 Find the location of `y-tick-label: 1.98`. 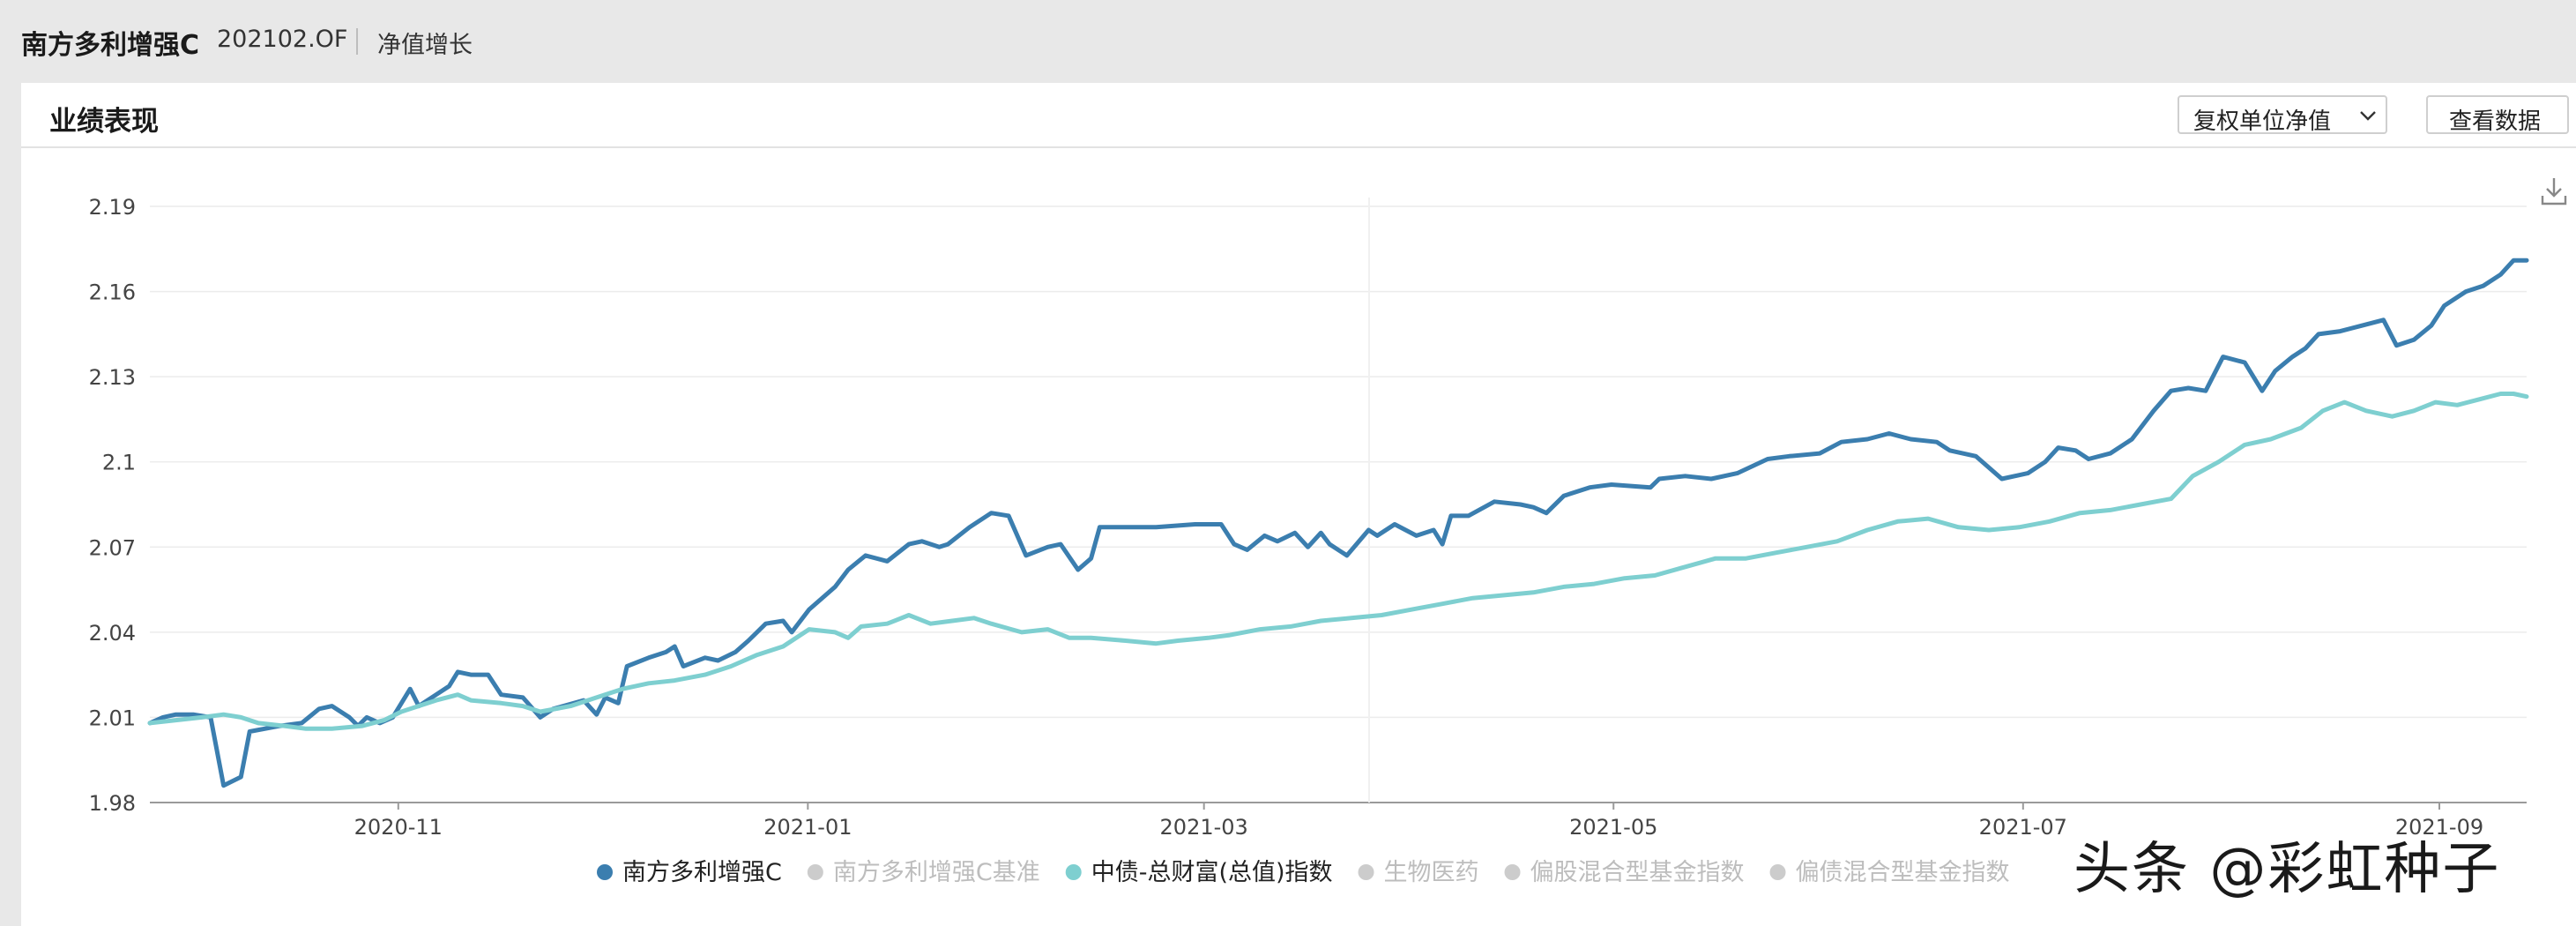

y-tick-label: 1.98 is located at coordinates (113, 803).